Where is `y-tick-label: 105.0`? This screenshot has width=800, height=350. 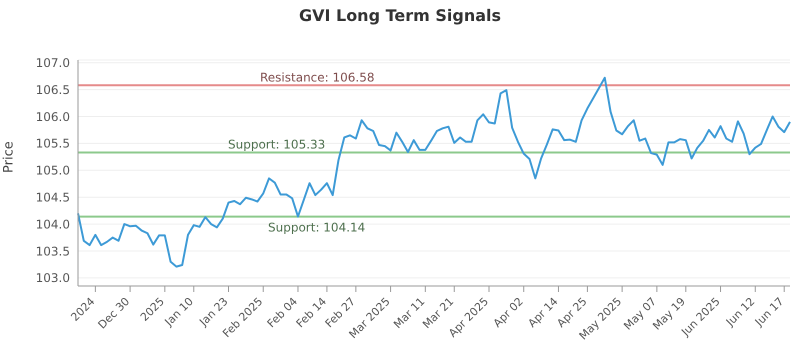 y-tick-label: 105.0 is located at coordinates (53, 171).